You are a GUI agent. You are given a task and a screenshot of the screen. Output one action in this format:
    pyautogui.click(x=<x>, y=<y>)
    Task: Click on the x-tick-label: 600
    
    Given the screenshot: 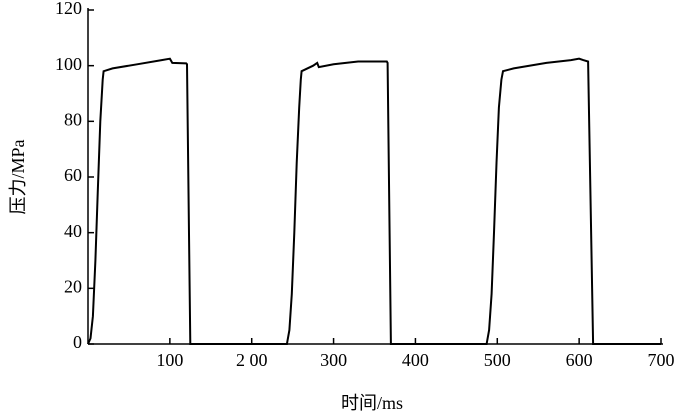 What is the action you would take?
    pyautogui.click(x=579, y=360)
    